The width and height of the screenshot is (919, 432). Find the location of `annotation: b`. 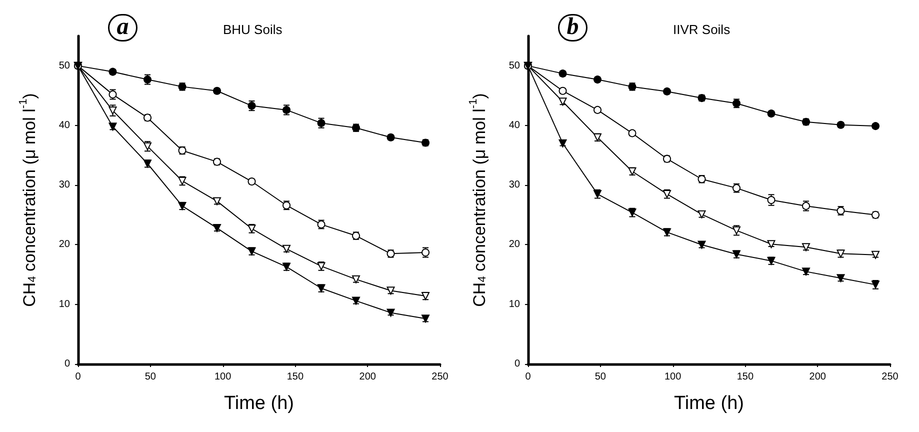

annotation: b is located at coordinates (572, 27).